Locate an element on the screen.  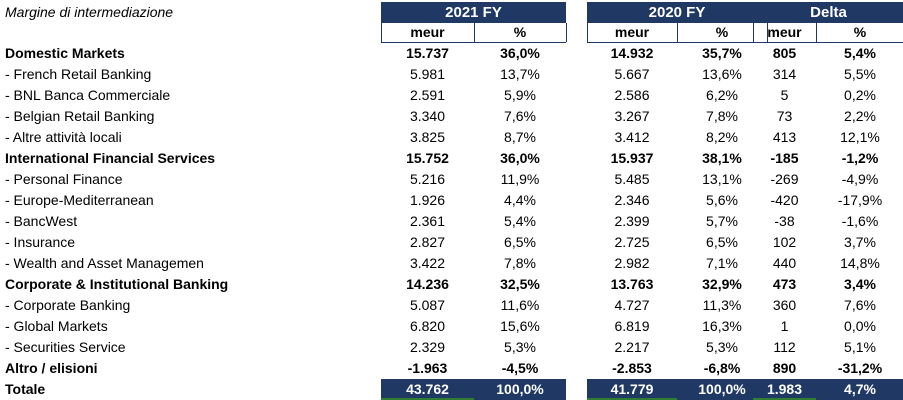
table-cell: 5.981 is located at coordinates (427, 74).